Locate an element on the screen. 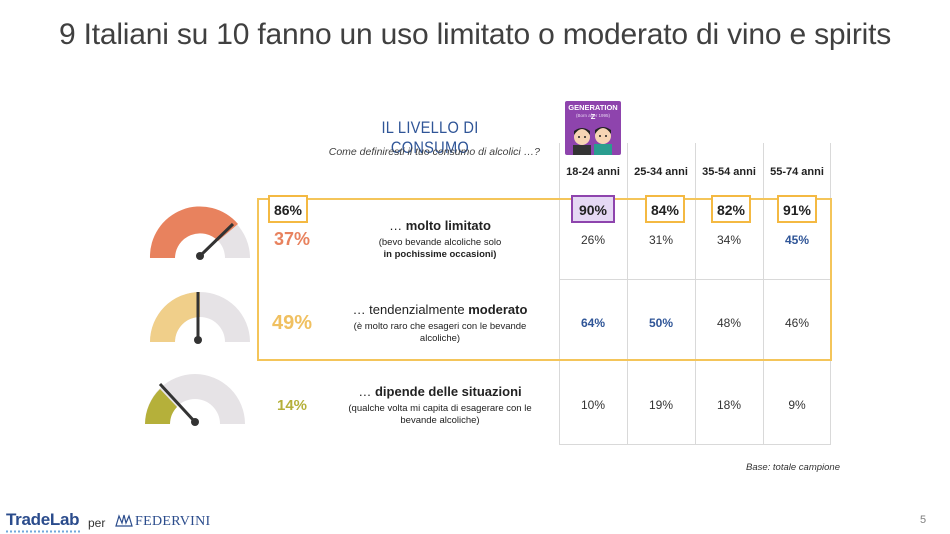 Image resolution: width=950 pixels, height=534 pixels. federvini-logo: FEDERVINI is located at coordinates (173, 521).